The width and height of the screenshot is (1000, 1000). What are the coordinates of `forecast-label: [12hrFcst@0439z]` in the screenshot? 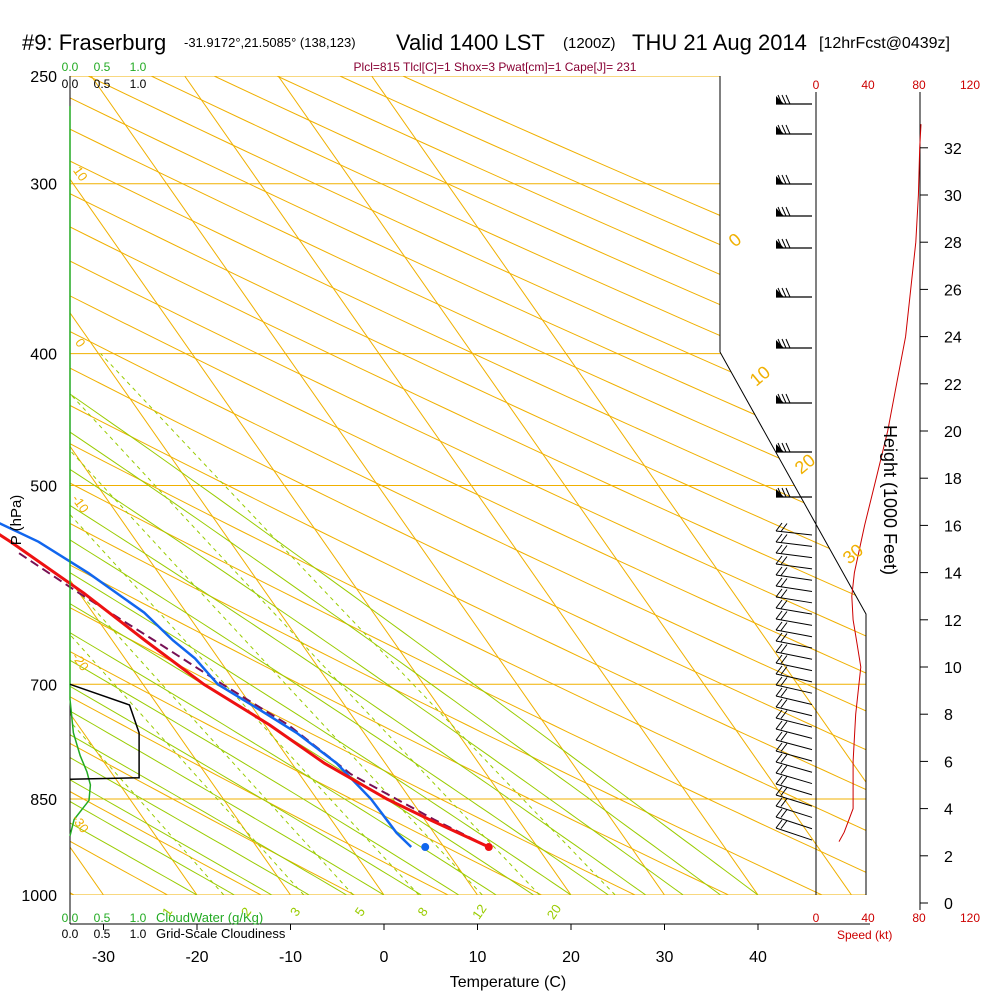 It's located at (884, 43).